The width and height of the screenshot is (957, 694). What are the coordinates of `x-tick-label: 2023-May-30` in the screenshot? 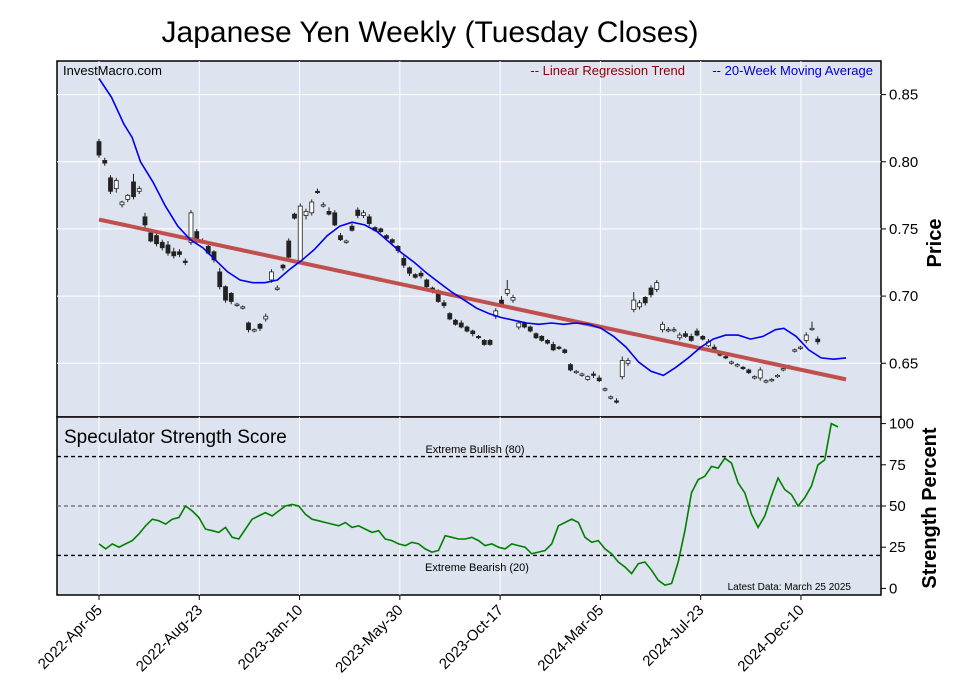 It's located at (369, 639).